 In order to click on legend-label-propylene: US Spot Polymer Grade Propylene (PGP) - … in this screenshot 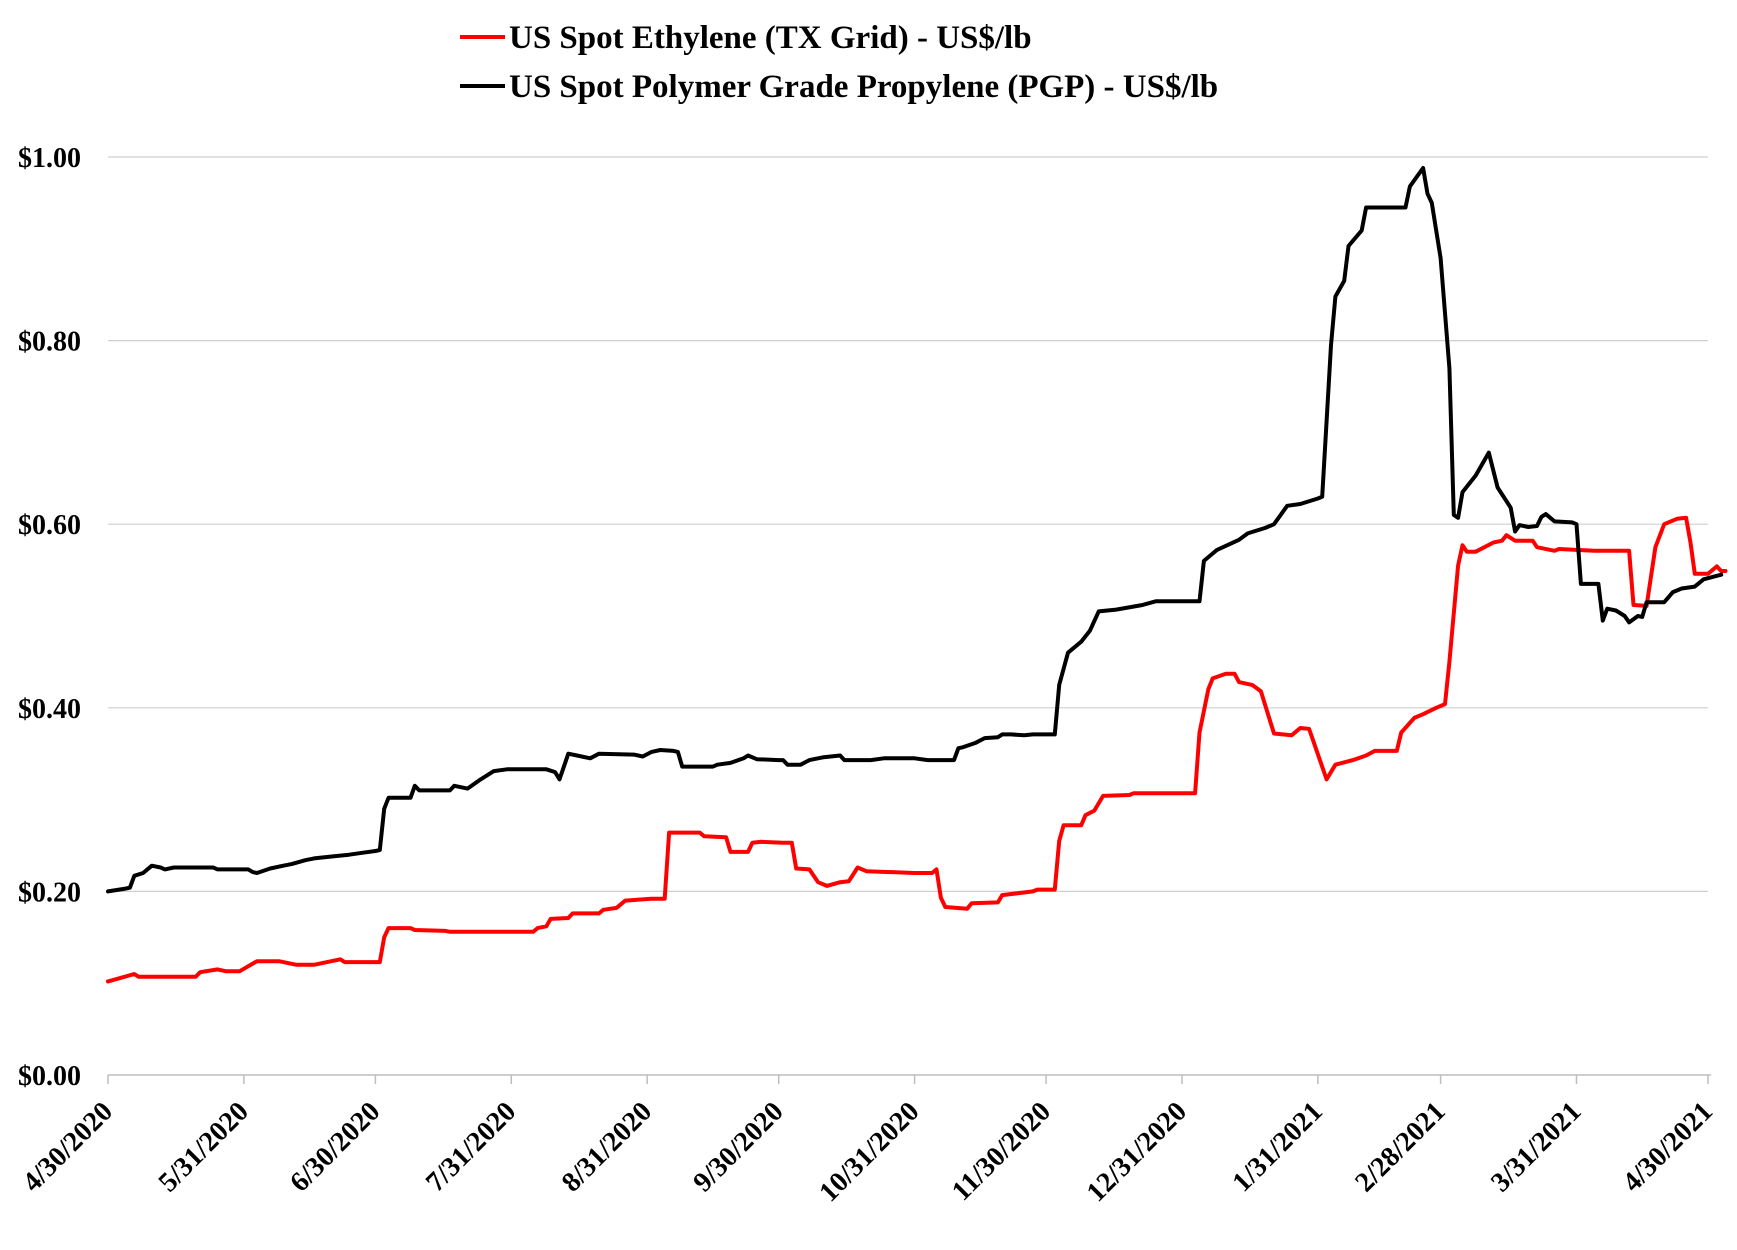, I will do `click(863, 87)`.